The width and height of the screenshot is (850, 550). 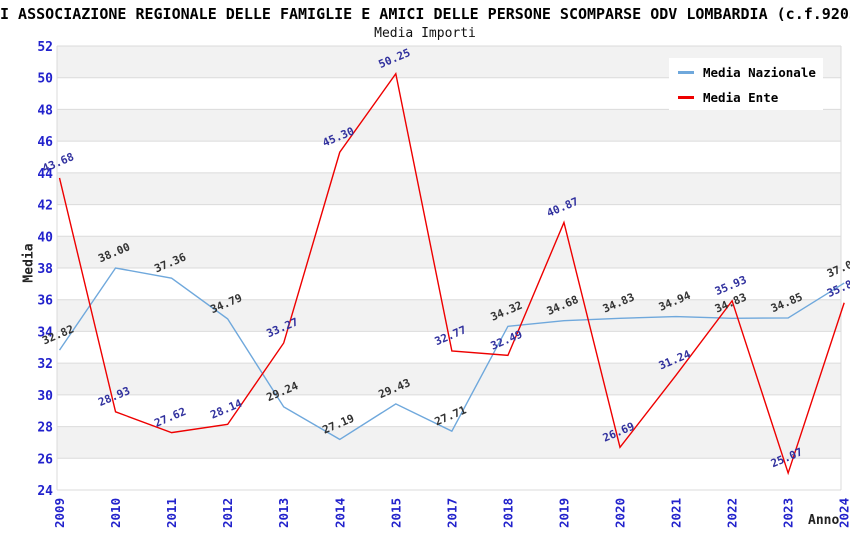 I want to click on chart-legend: Media Nazionale Media Ente, so click(x=746, y=84).